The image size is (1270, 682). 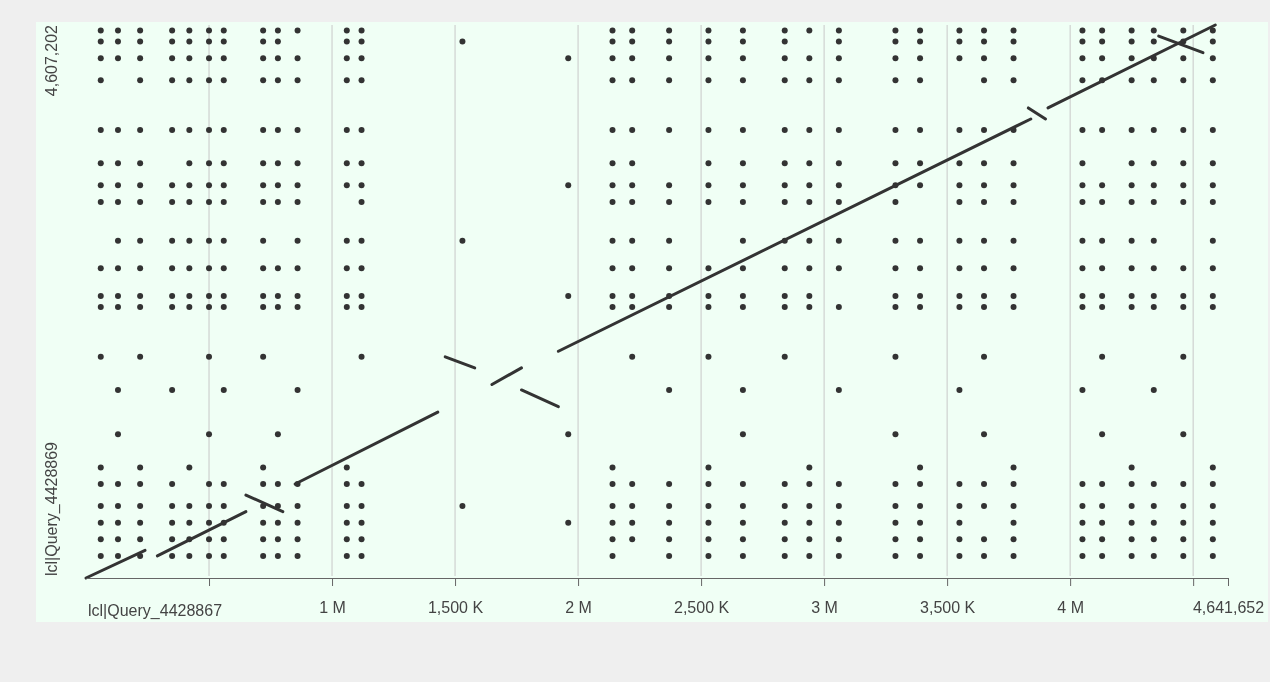 What do you see at coordinates (948, 608) in the screenshot?
I see `x-tick-label: 3,500 K` at bounding box center [948, 608].